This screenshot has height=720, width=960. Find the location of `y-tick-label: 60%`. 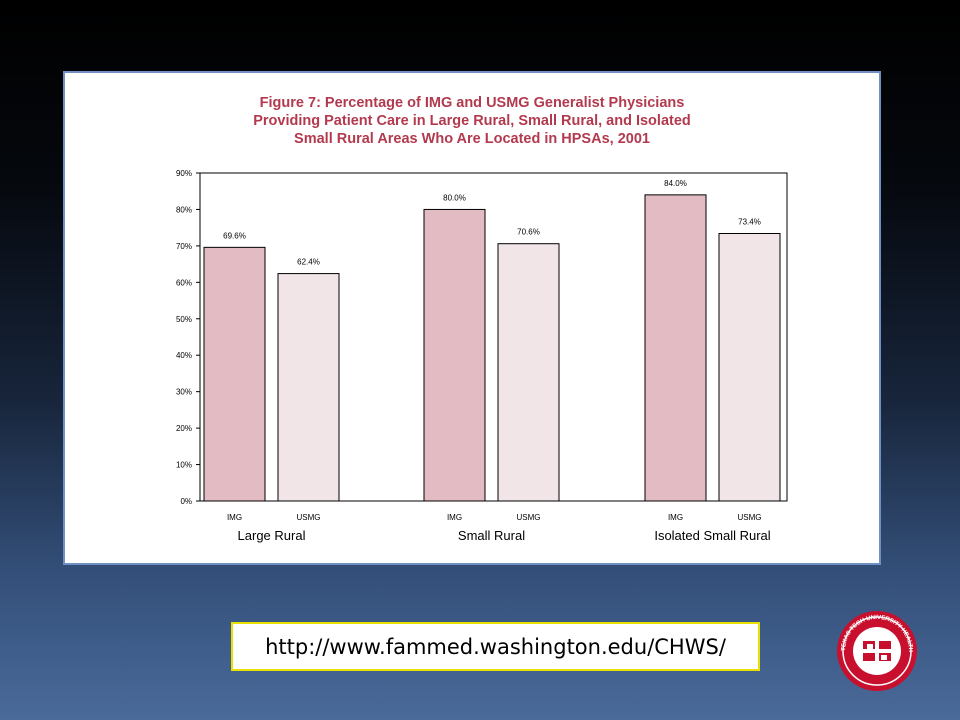

y-tick-label: 60% is located at coordinates (184, 282).